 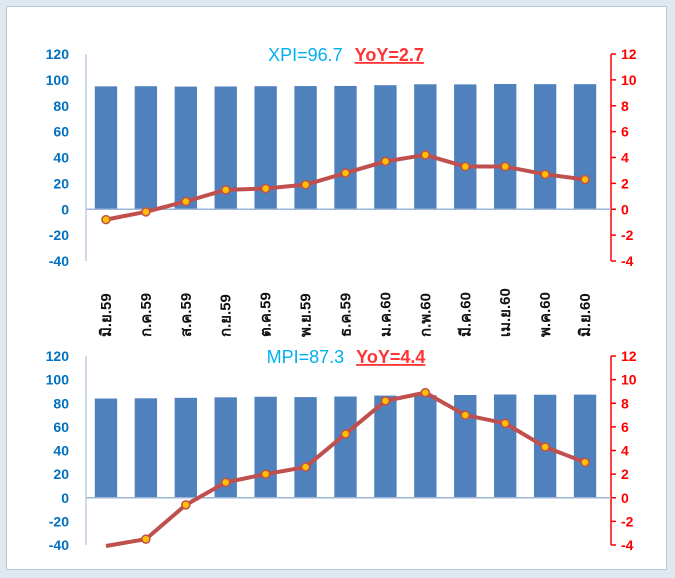 What do you see at coordinates (389, 55) in the screenshot?
I see `title-yoy: YoY=2.7` at bounding box center [389, 55].